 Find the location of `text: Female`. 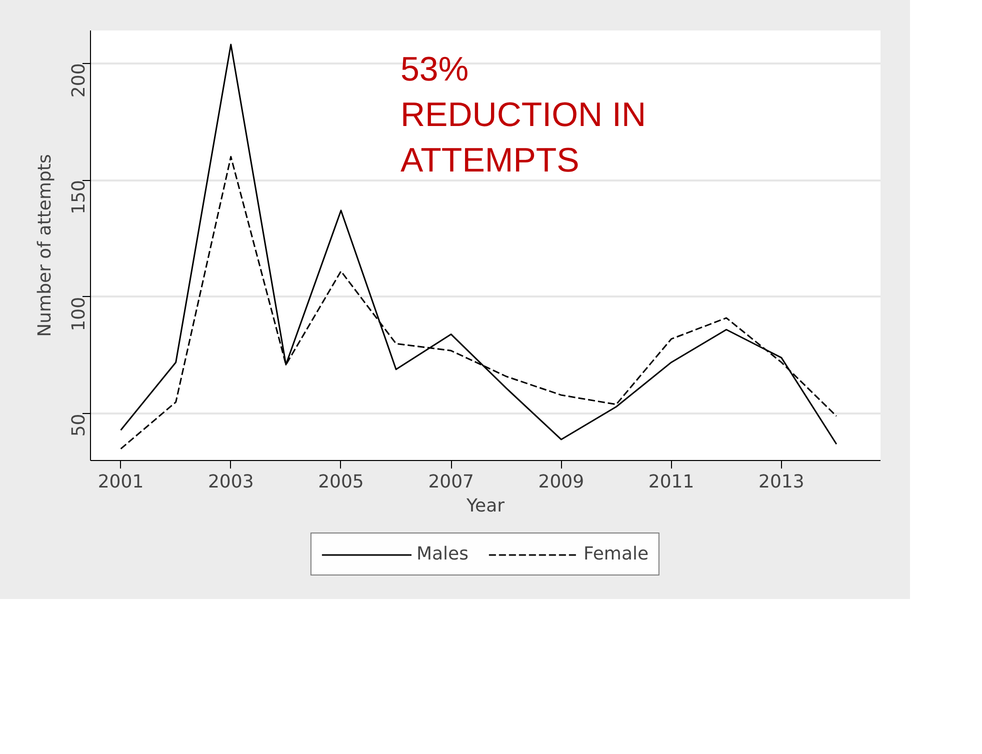

text: Female is located at coordinates (616, 554).